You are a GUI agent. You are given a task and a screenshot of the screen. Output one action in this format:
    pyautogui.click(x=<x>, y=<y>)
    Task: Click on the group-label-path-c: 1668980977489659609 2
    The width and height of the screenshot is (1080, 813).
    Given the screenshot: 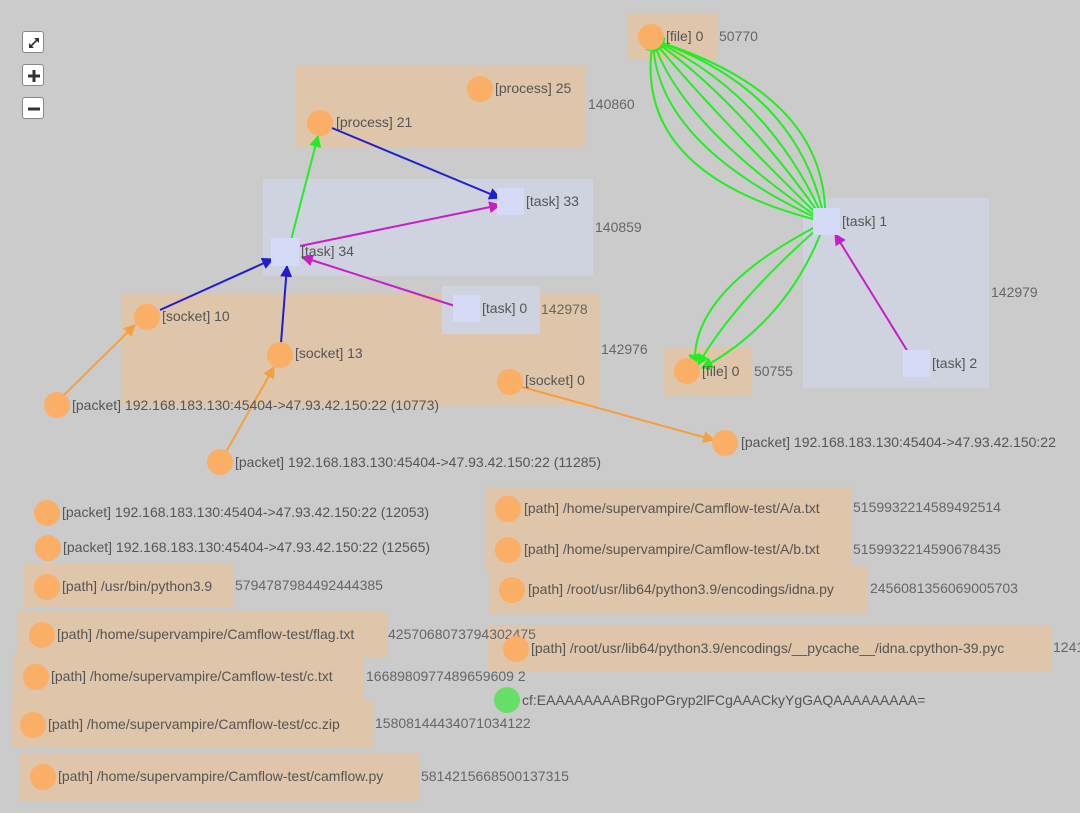 What is the action you would take?
    pyautogui.click(x=446, y=676)
    